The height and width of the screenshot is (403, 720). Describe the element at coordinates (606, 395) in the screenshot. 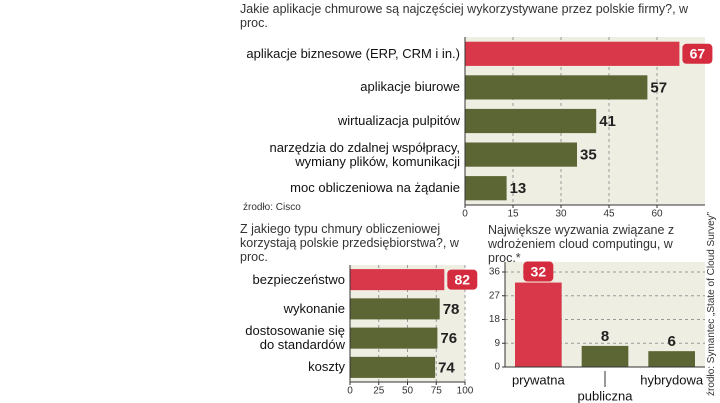

I see `x-tick-label: publiczna` at that location.